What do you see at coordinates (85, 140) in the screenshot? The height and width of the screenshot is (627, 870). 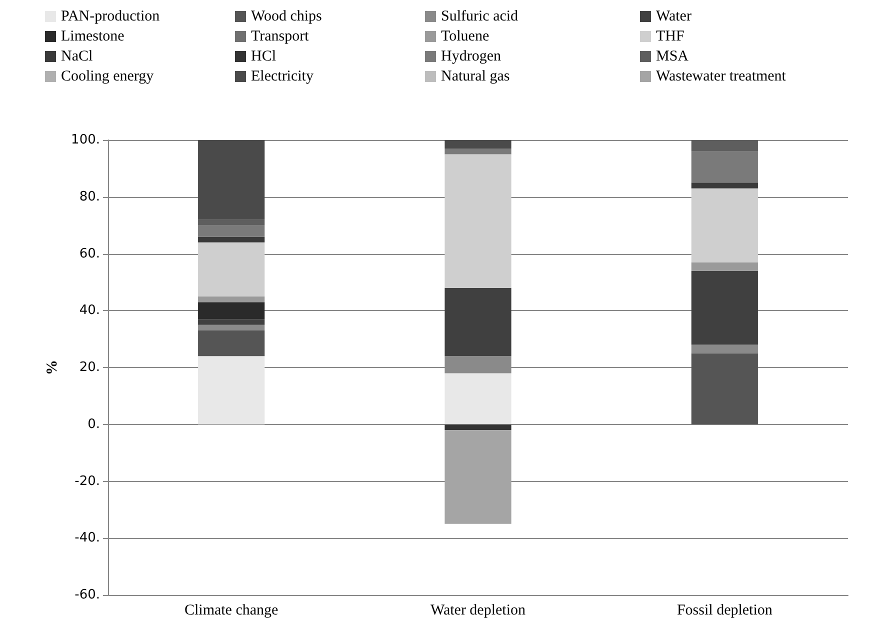 I see `y-tick-label: 100.` at bounding box center [85, 140].